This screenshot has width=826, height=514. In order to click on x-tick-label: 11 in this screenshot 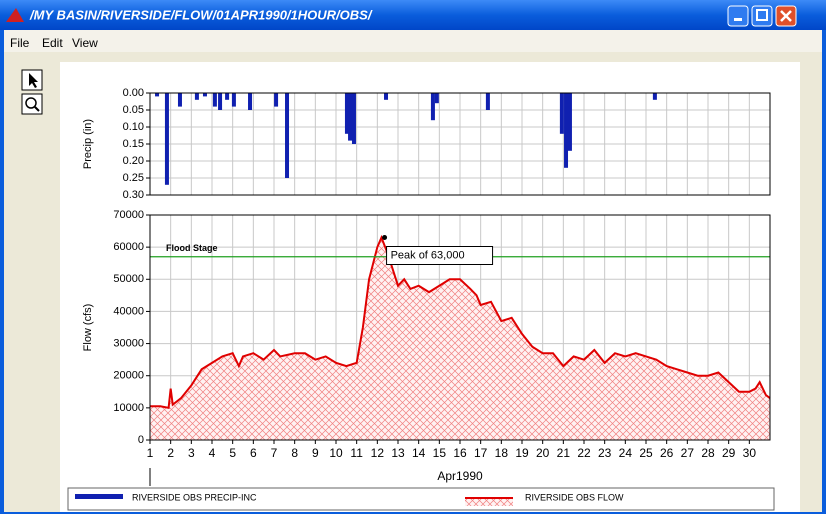, I will do `click(356, 453)`.